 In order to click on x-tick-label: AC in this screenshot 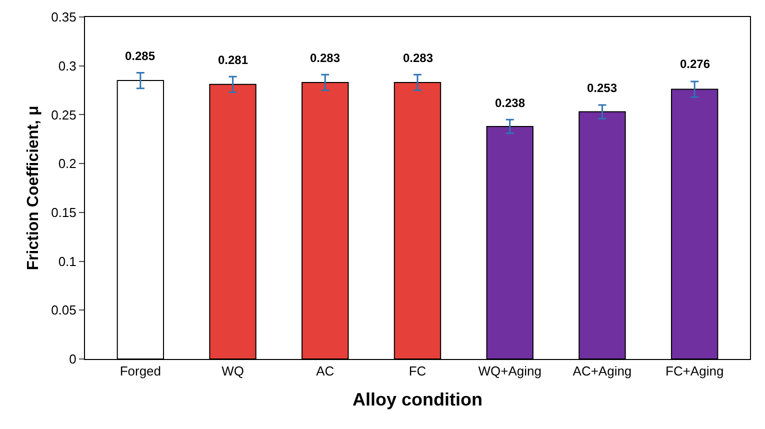, I will do `click(325, 371)`.